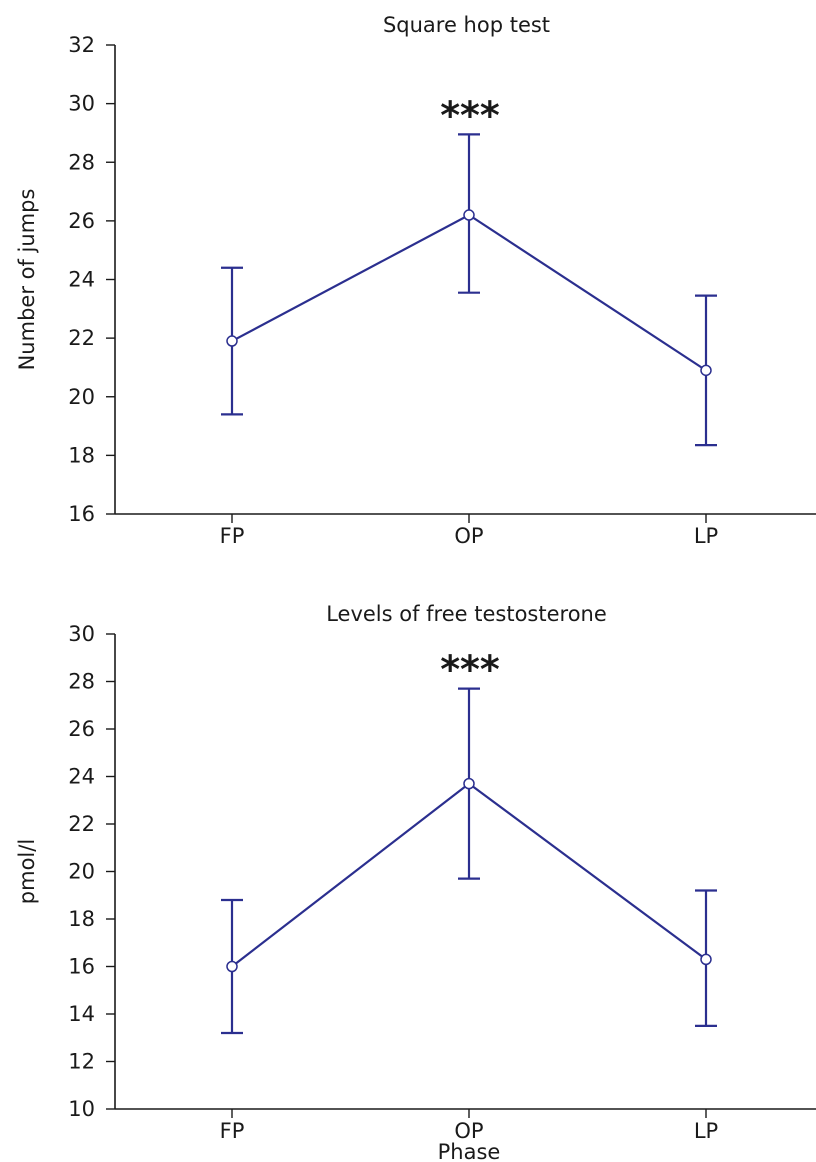  Describe the element at coordinates (81, 1062) in the screenshot. I see `y-tick-label: 12` at that location.